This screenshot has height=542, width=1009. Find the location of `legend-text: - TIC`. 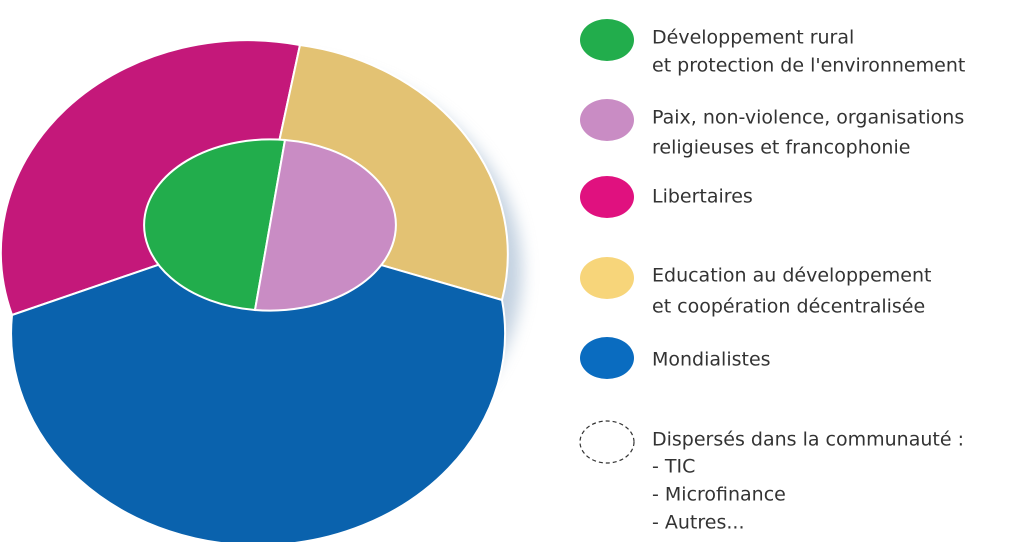

legend-text: - TIC is located at coordinates (673, 467).